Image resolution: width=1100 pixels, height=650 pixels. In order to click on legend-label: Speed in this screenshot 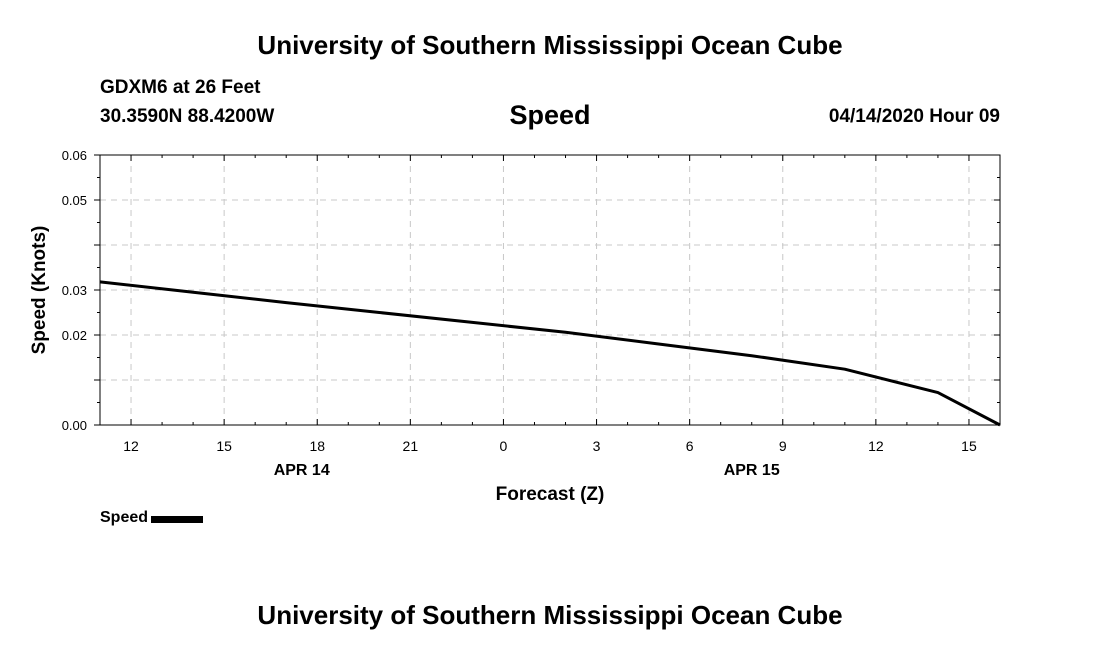, I will do `click(124, 517)`.